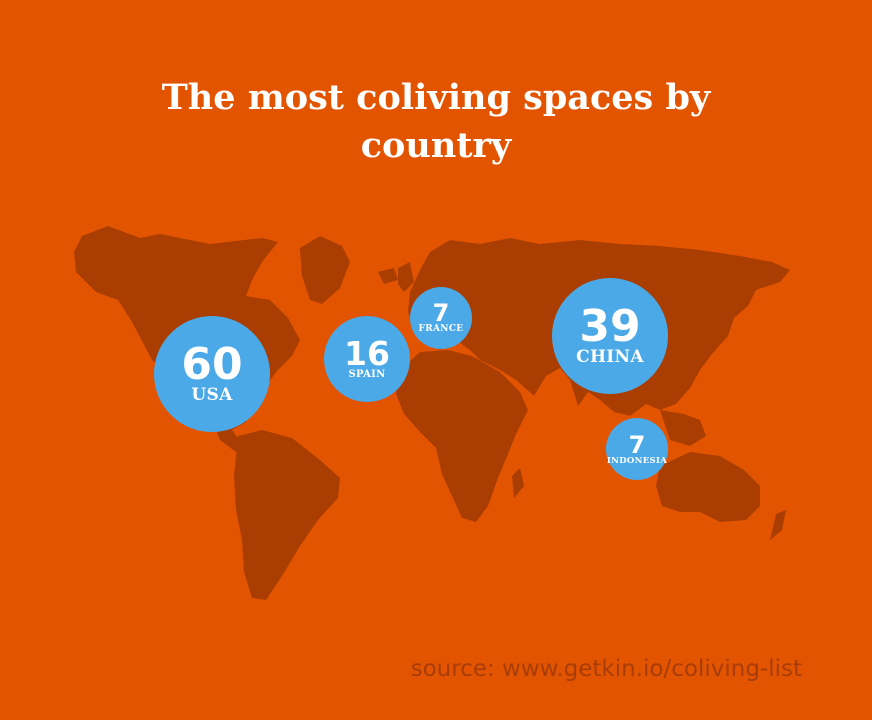 This screenshot has height=720, width=872. What do you see at coordinates (683, 428) in the screenshot?
I see `indonesia-islands-landmass` at bounding box center [683, 428].